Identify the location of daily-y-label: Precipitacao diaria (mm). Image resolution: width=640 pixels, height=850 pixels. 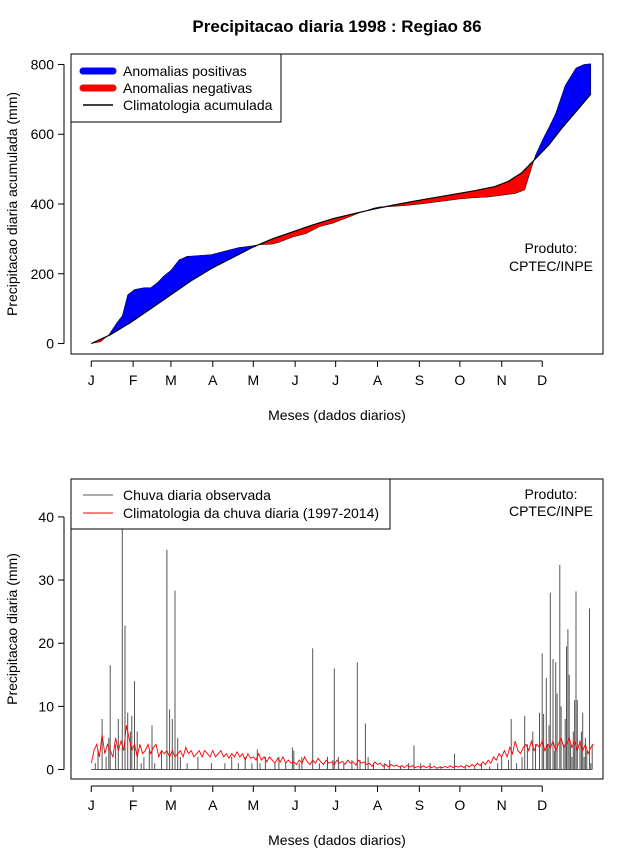
(12, 629).